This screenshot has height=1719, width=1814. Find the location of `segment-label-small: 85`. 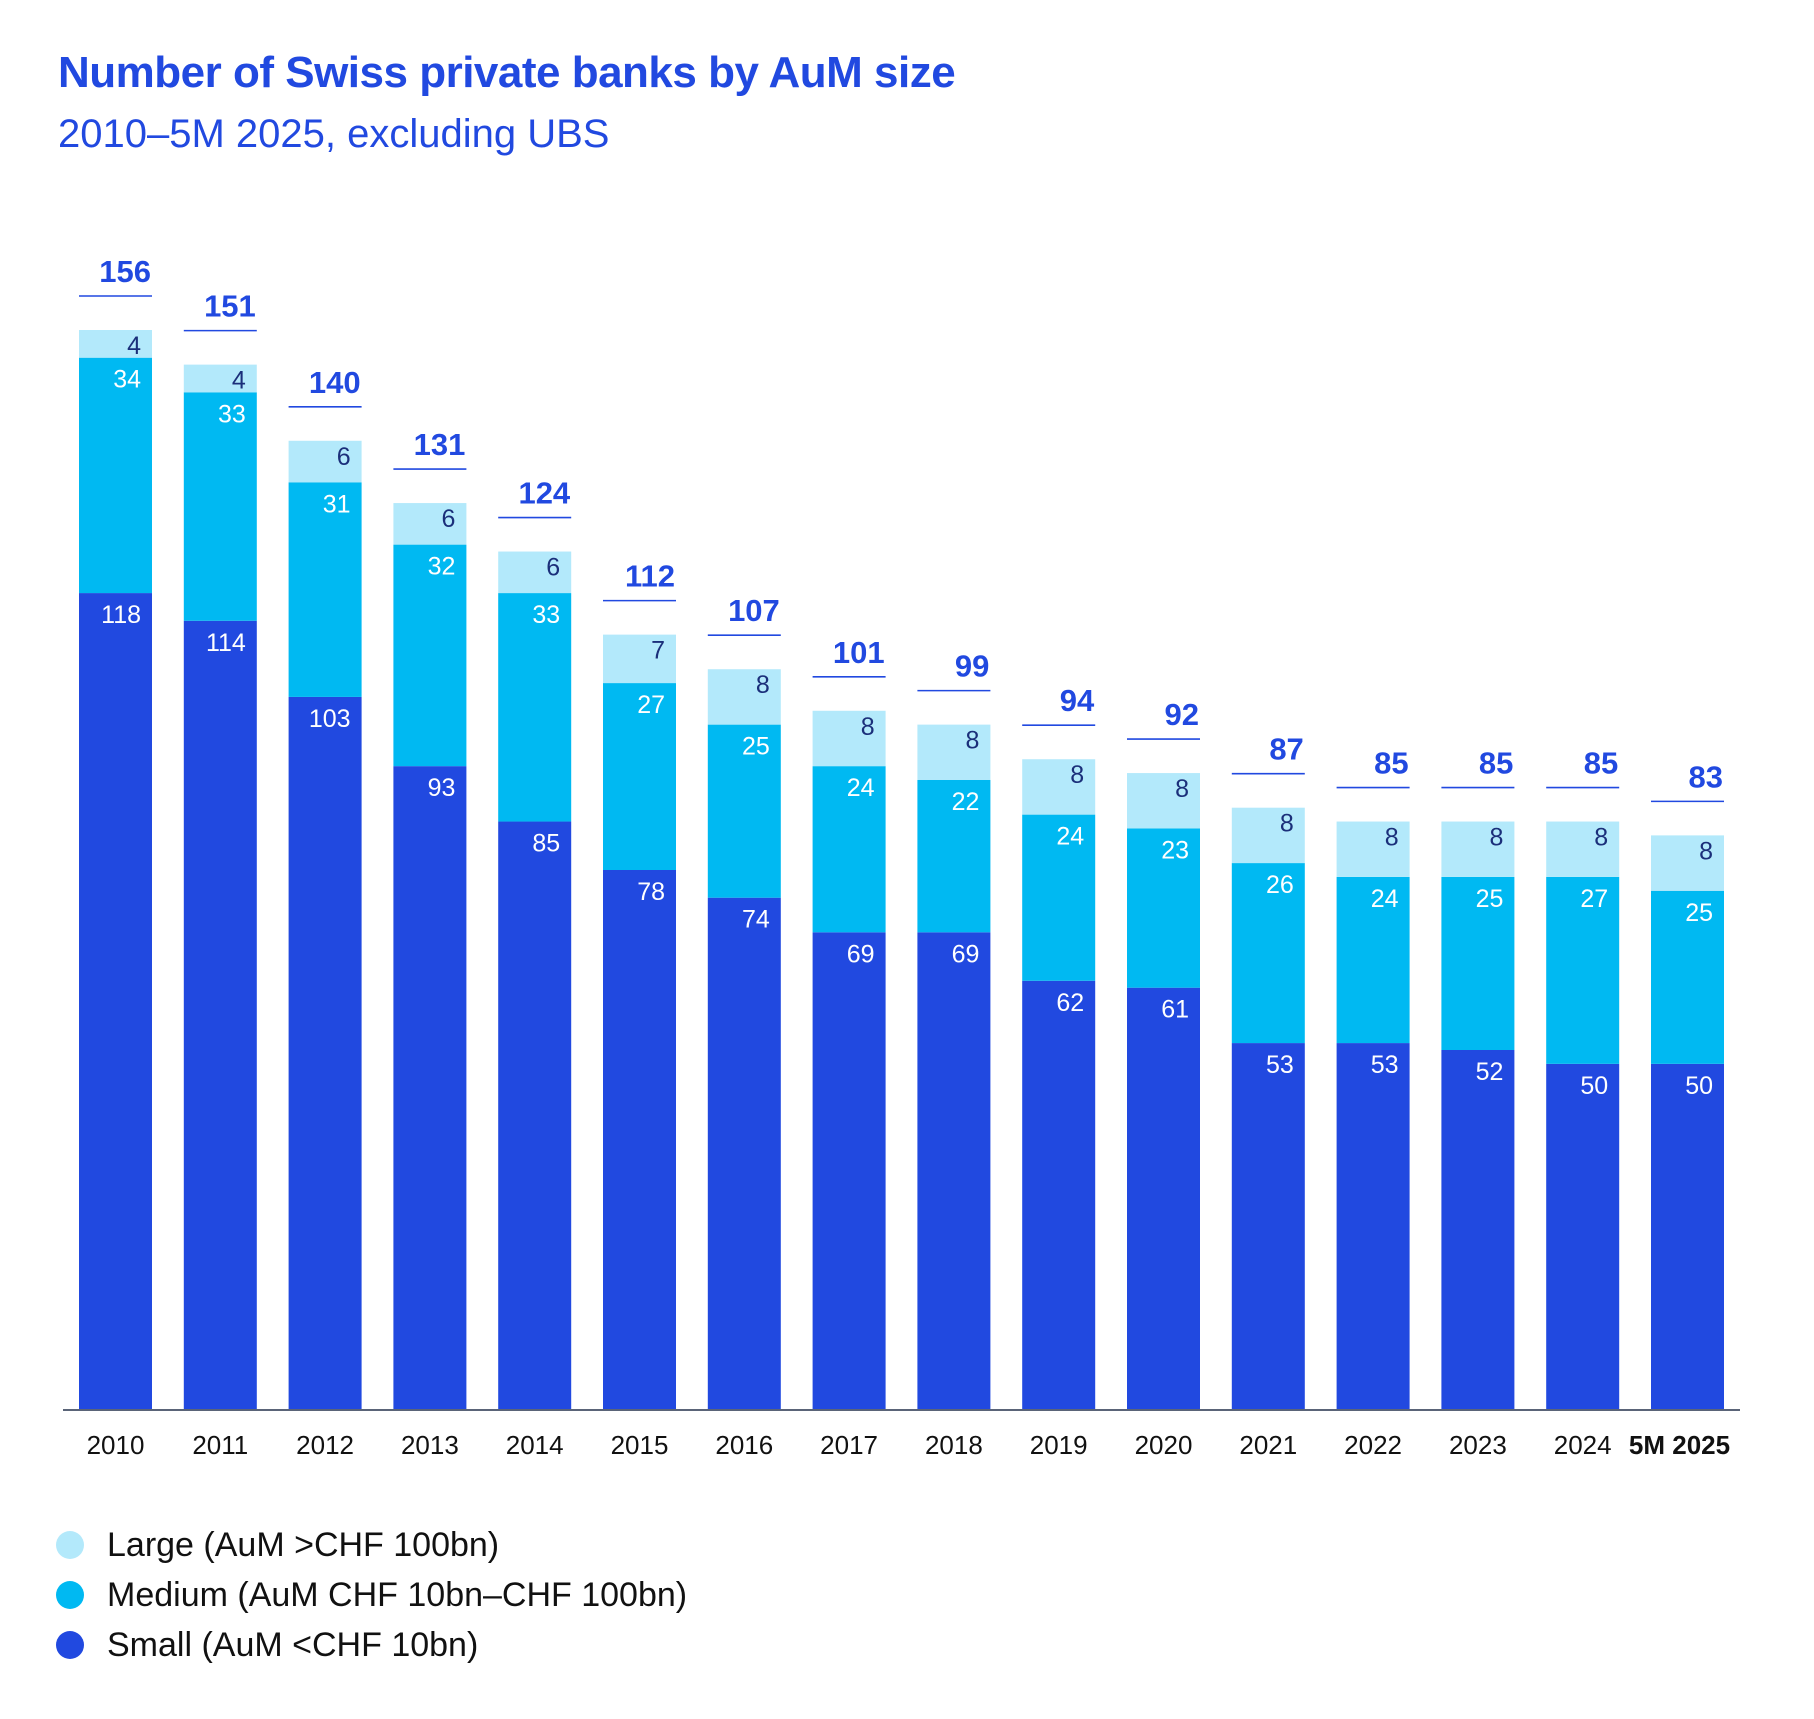

segment-label-small: 85 is located at coordinates (546, 844).